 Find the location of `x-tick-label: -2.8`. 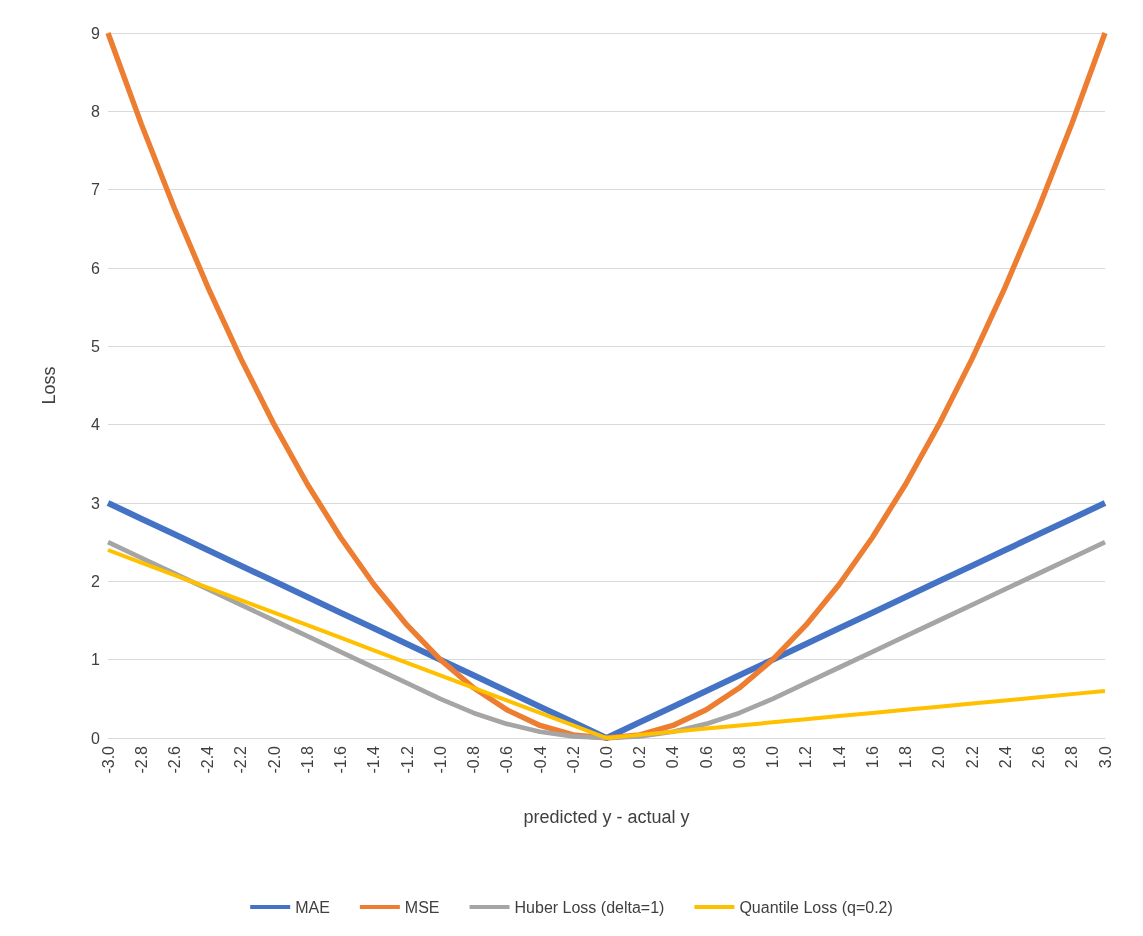

x-tick-label: -2.8 is located at coordinates (141, 759).